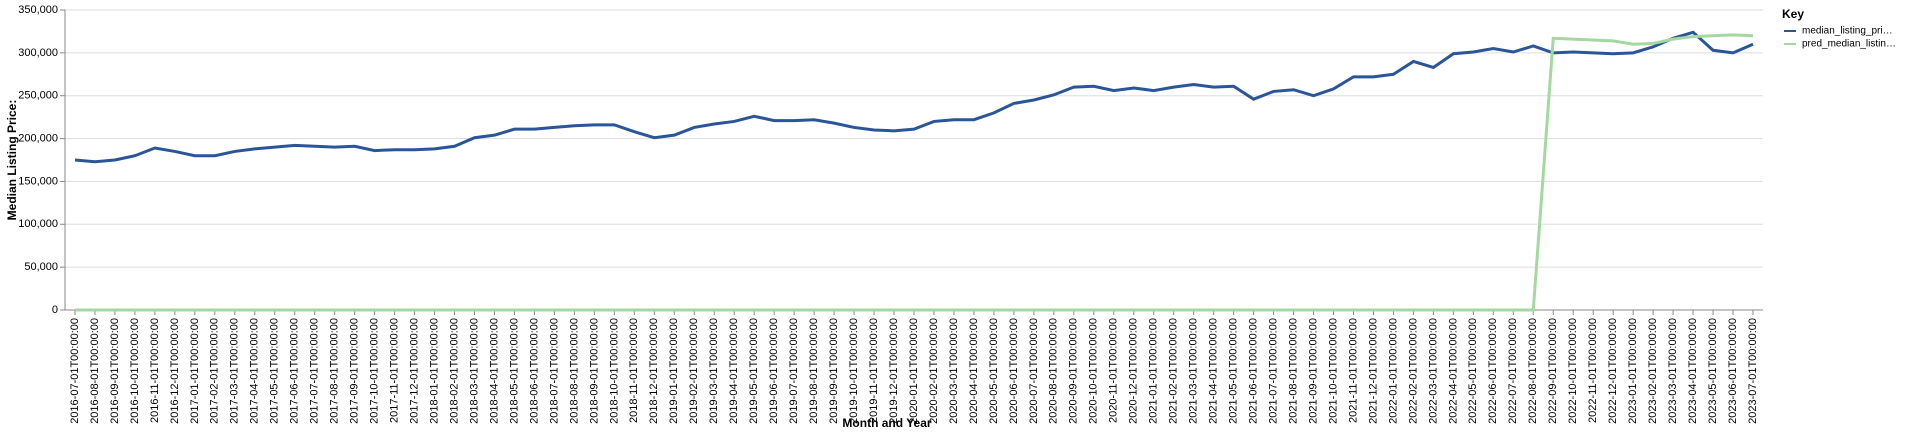  Describe the element at coordinates (674, 371) in the screenshot. I see `x-tick-label: 2019-01-01T00:00:00` at that location.